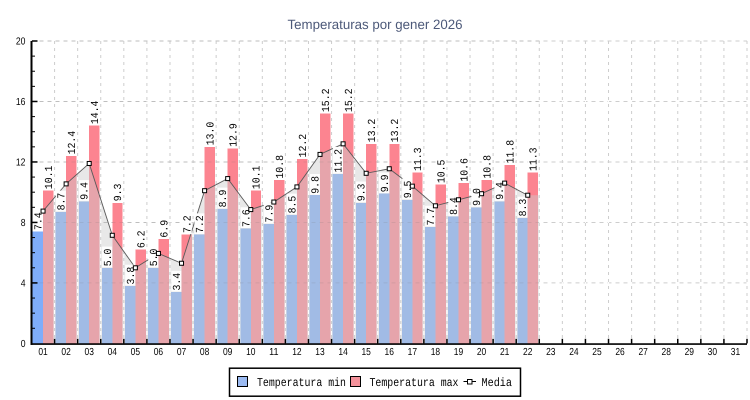  Describe the element at coordinates (63, 202) in the screenshot. I see `svg-text: 8.7` at that location.